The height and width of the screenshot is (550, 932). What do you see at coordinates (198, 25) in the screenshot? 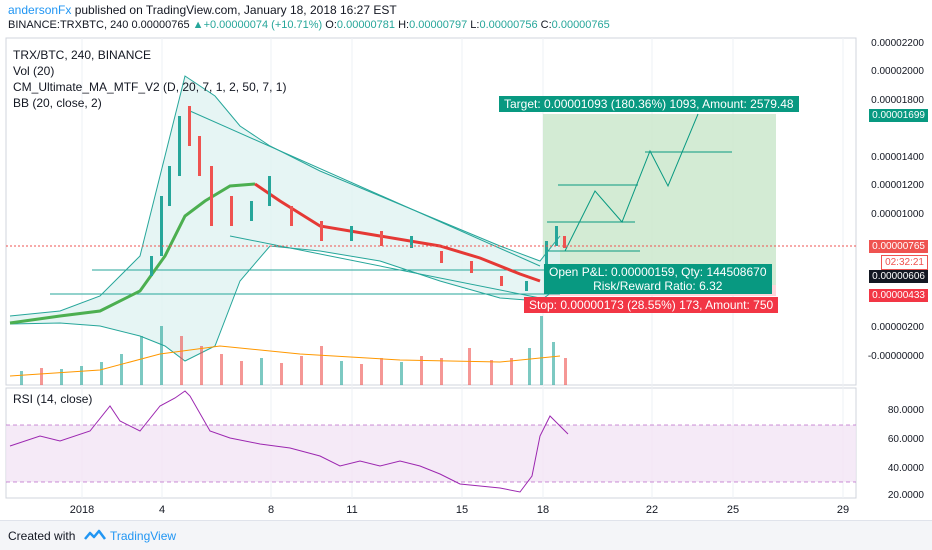
I see `up-arrow-icon: ▲` at bounding box center [198, 25].